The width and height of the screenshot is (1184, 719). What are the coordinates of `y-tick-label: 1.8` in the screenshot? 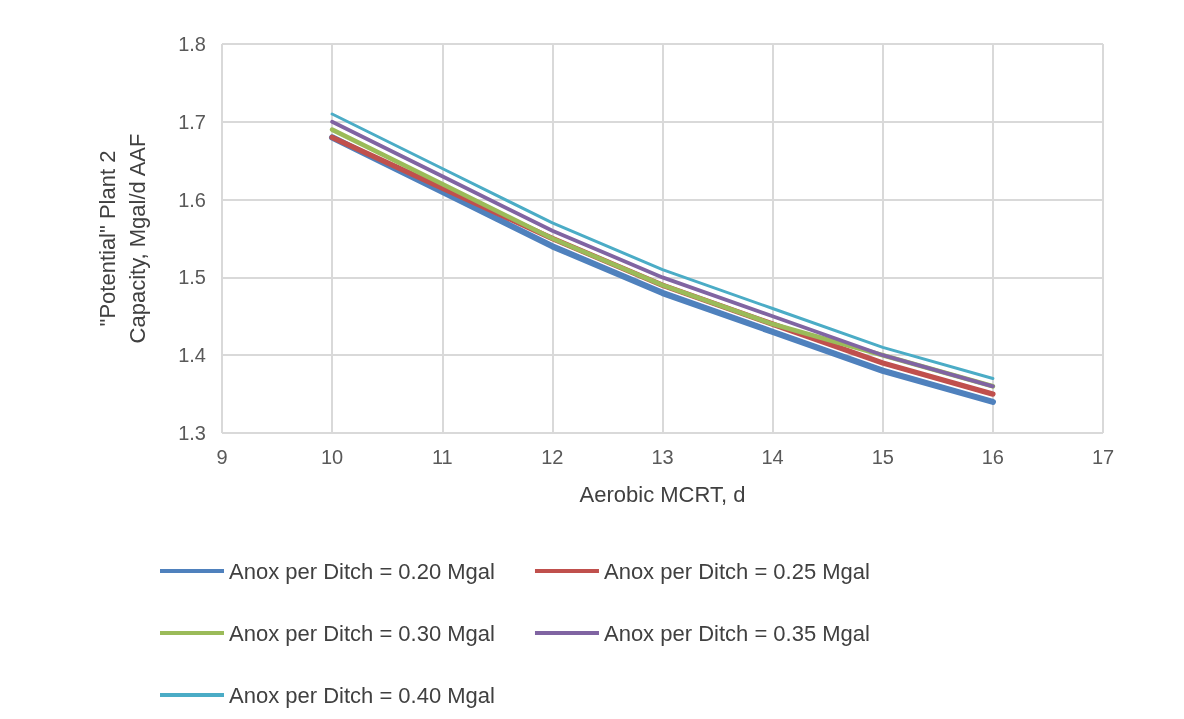 It's located at (192, 44).